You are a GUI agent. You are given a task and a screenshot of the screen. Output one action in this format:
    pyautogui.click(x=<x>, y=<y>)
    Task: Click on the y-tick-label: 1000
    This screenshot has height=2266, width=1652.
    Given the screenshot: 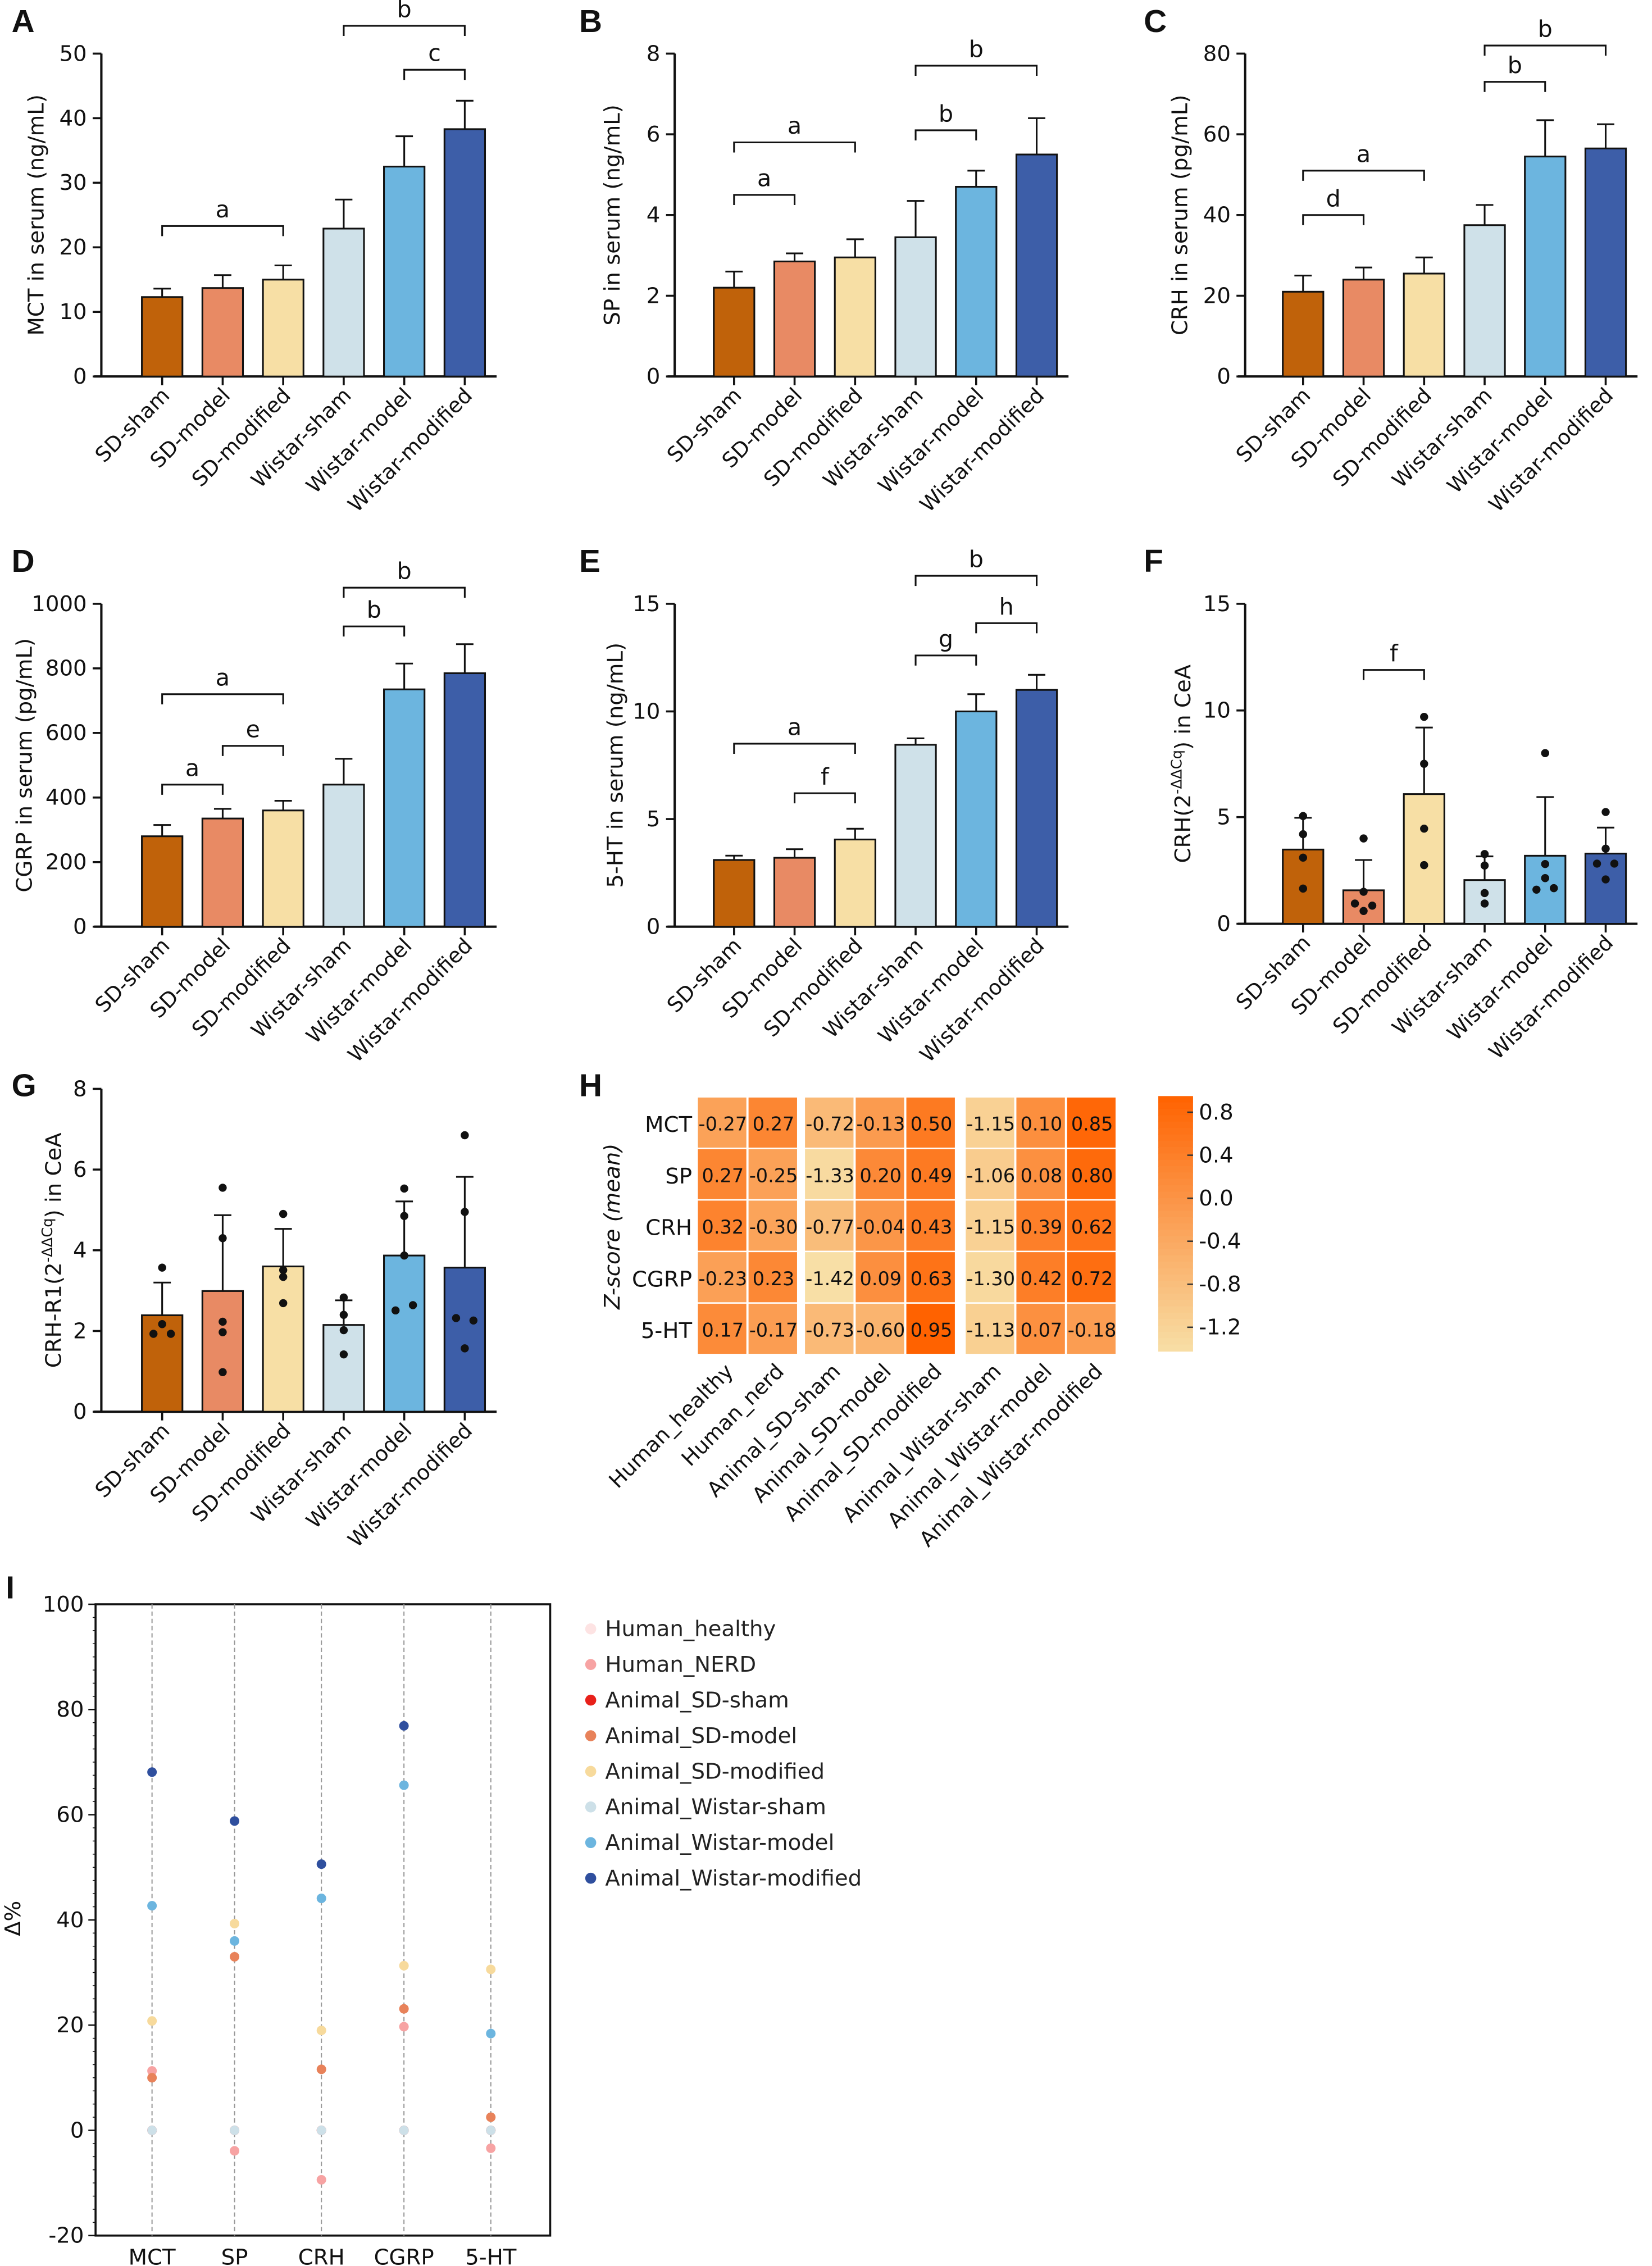 What is the action you would take?
    pyautogui.click(x=59, y=604)
    